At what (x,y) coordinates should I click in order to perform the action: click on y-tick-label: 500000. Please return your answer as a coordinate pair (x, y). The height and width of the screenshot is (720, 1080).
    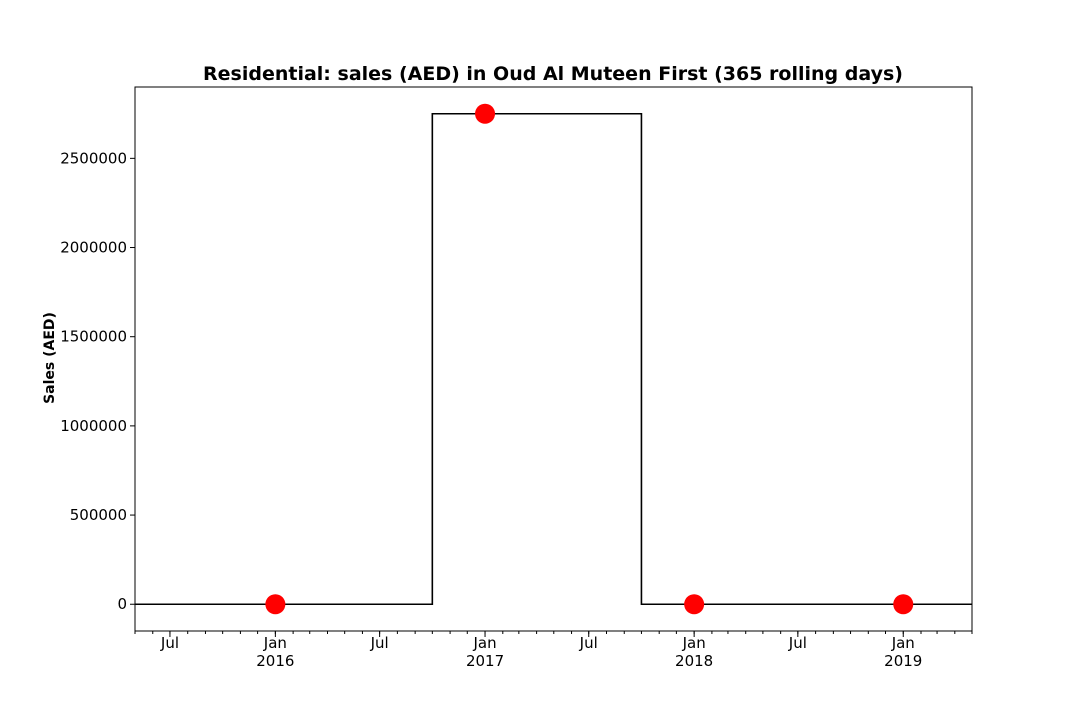
    Looking at the image, I should click on (98, 515).